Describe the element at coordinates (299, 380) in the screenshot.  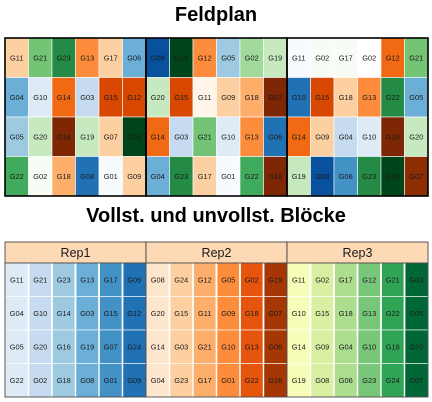
I see `block-cell-label: G19` at that location.